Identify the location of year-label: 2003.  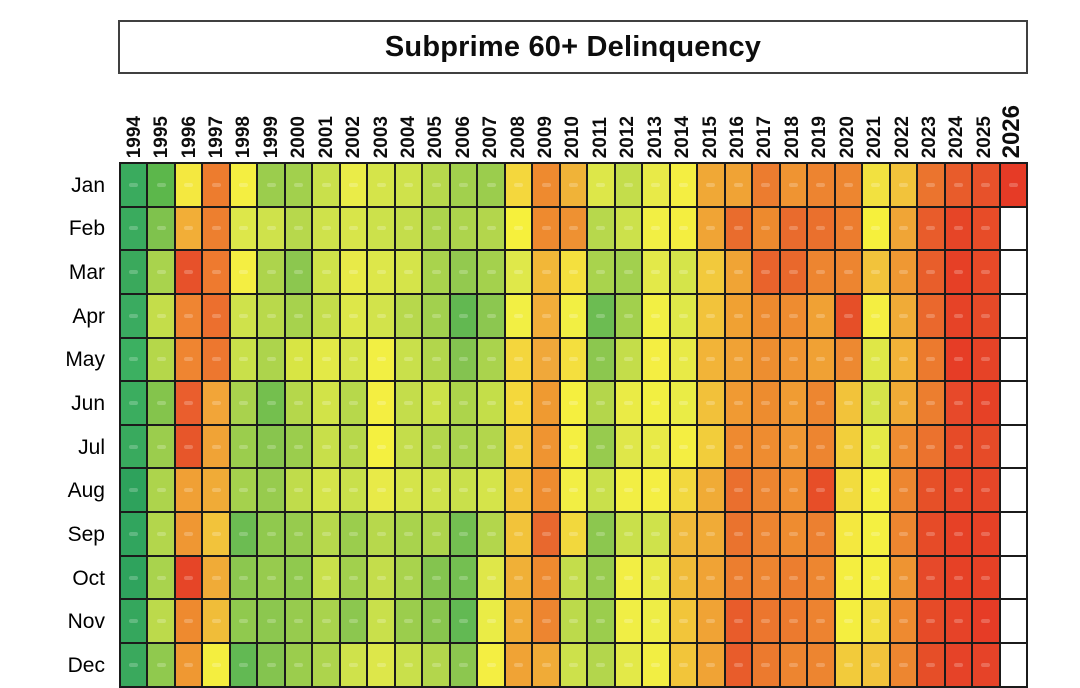
(381, 136).